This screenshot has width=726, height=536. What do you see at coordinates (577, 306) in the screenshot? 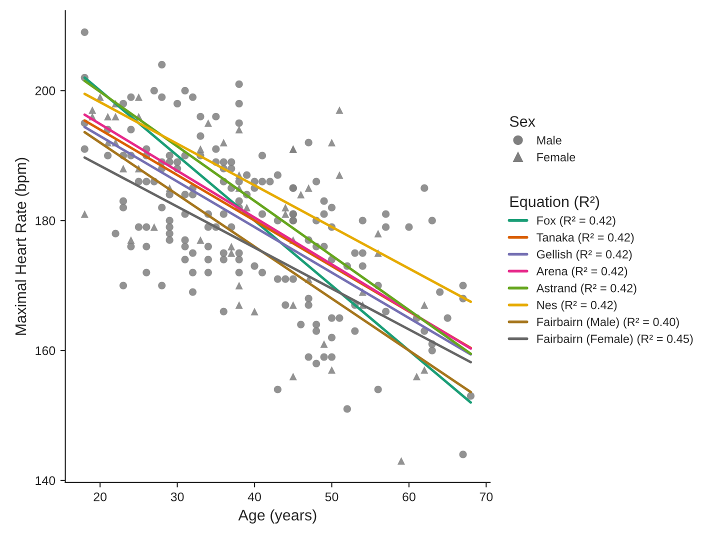
I see `legend-label: Nes (R² = 0.42)` at bounding box center [577, 306].